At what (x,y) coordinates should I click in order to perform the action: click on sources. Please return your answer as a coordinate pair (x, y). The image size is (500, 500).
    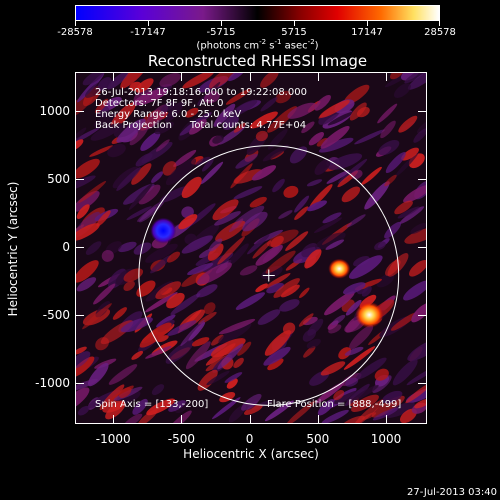
    Looking at the image, I should click on (267, 272).